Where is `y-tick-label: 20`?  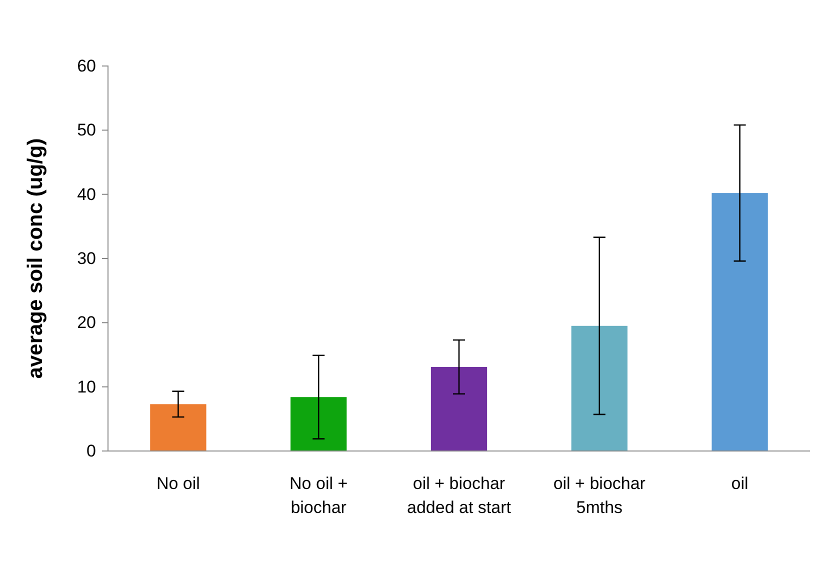
y-tick-label: 20 is located at coordinates (86, 322).